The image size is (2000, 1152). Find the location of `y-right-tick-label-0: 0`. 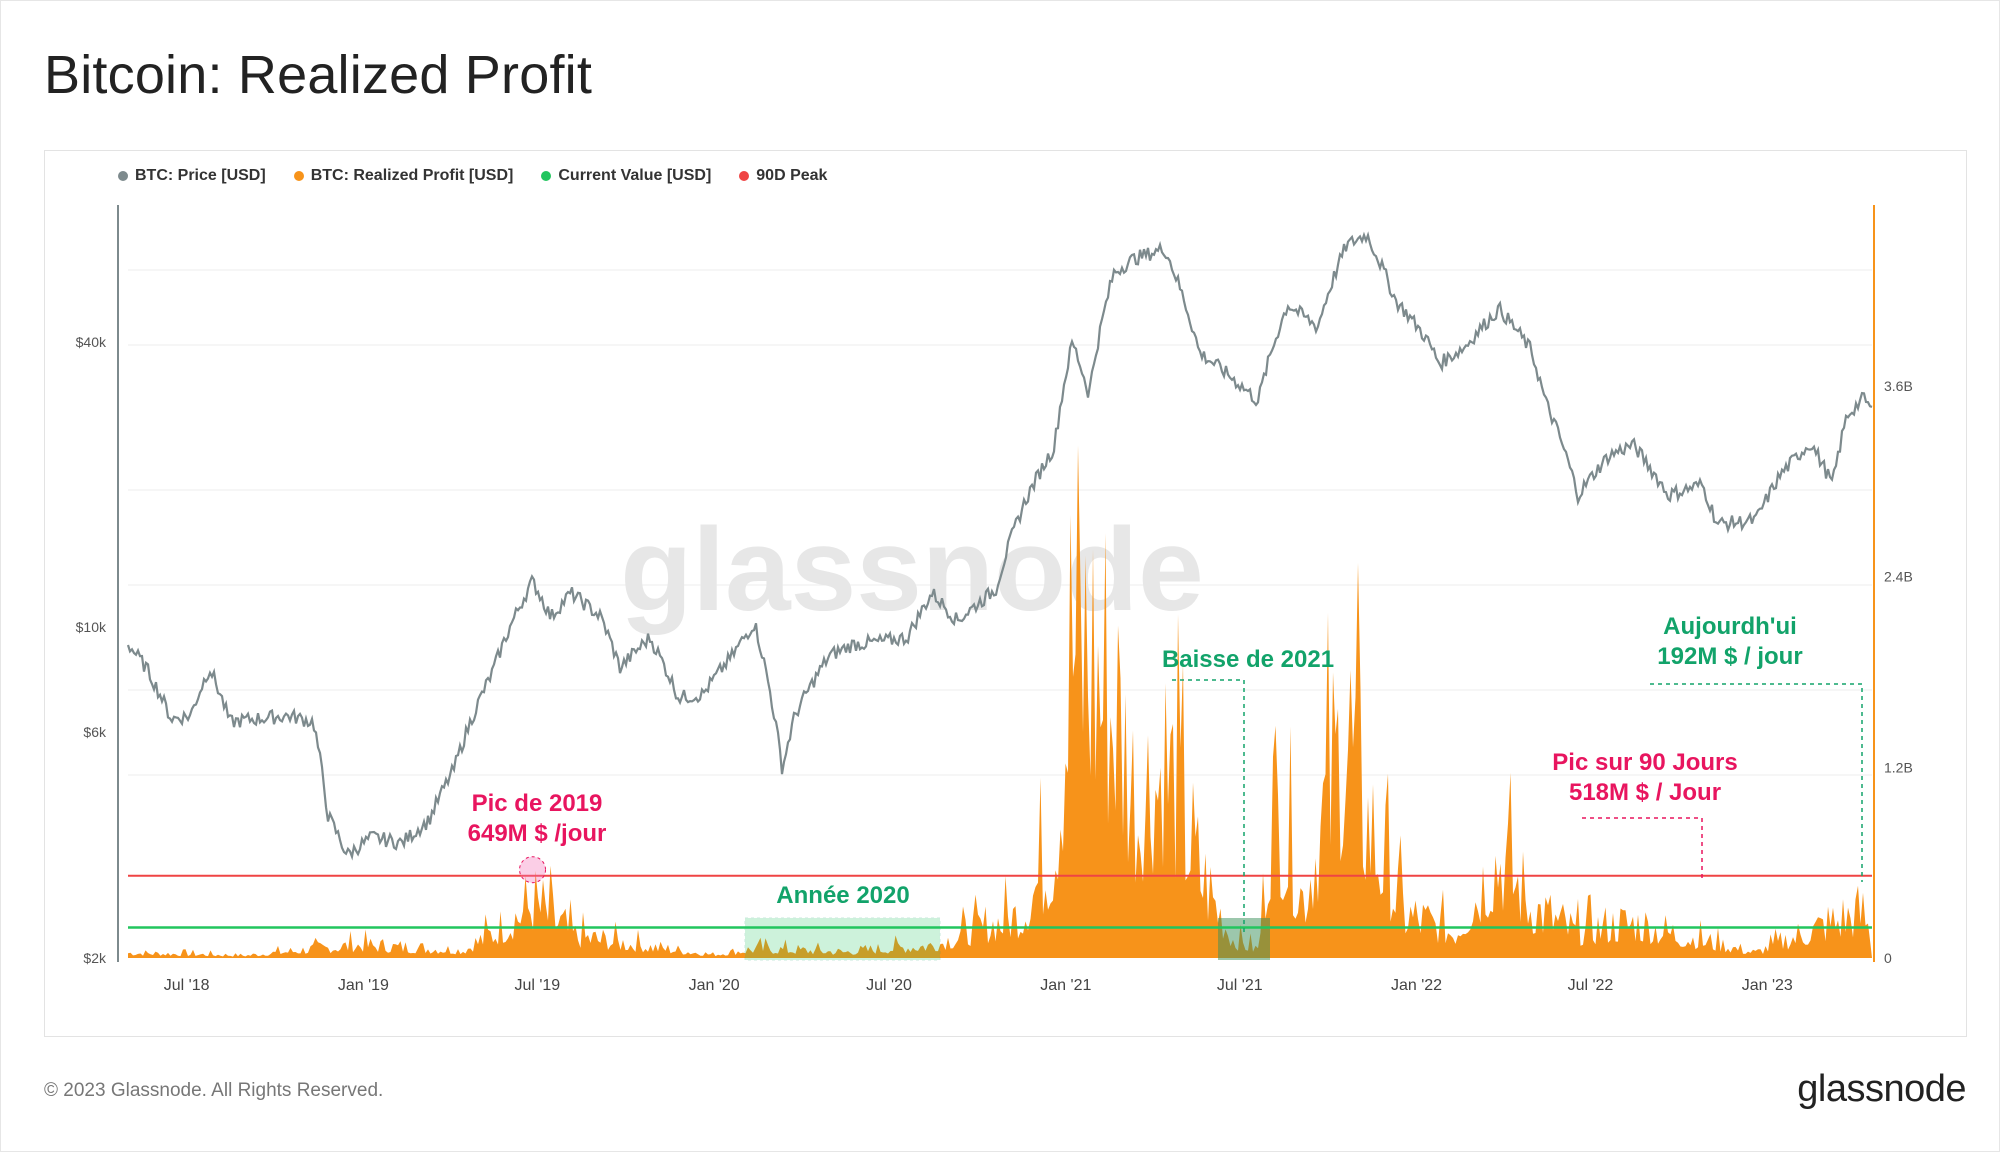

y-right-tick-label-0: 0 is located at coordinates (1888, 958).